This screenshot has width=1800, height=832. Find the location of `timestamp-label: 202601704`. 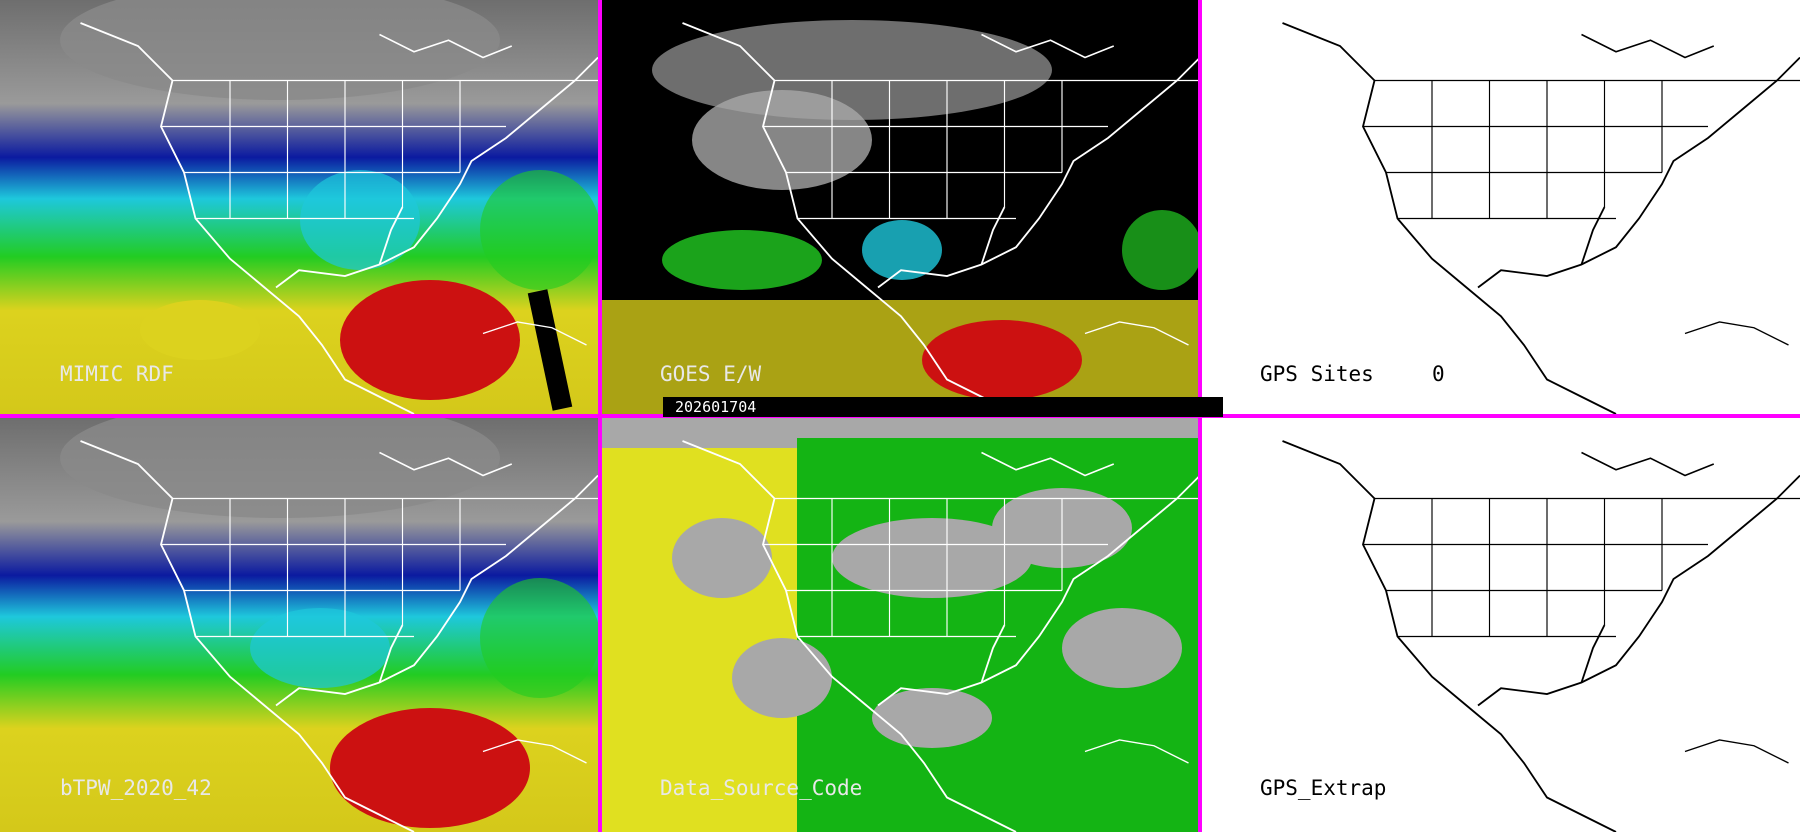

timestamp-label: 202601704 is located at coordinates (716, 407).